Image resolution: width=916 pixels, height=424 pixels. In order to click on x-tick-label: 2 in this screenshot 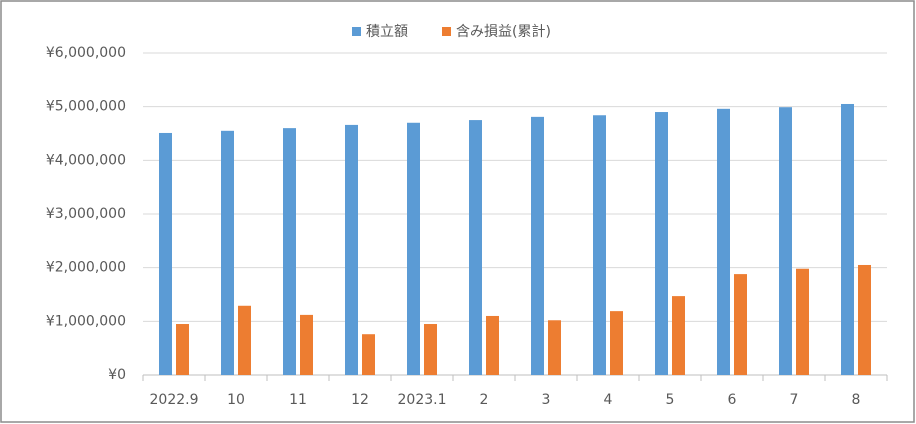, I will do `click(484, 400)`.